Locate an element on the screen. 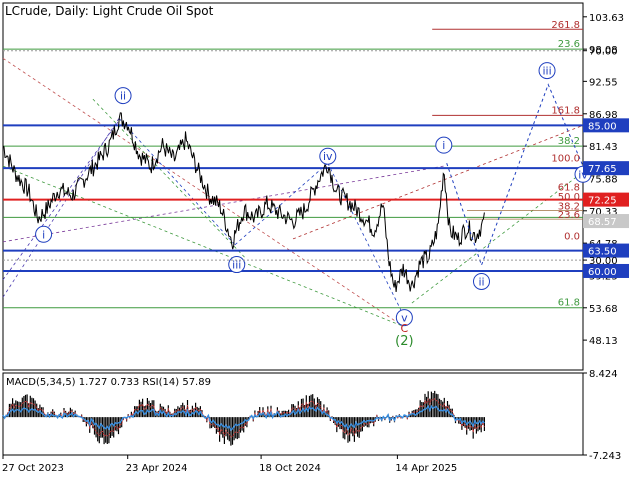 The height and width of the screenshot is (480, 640). wave-label: iv is located at coordinates (328, 156).